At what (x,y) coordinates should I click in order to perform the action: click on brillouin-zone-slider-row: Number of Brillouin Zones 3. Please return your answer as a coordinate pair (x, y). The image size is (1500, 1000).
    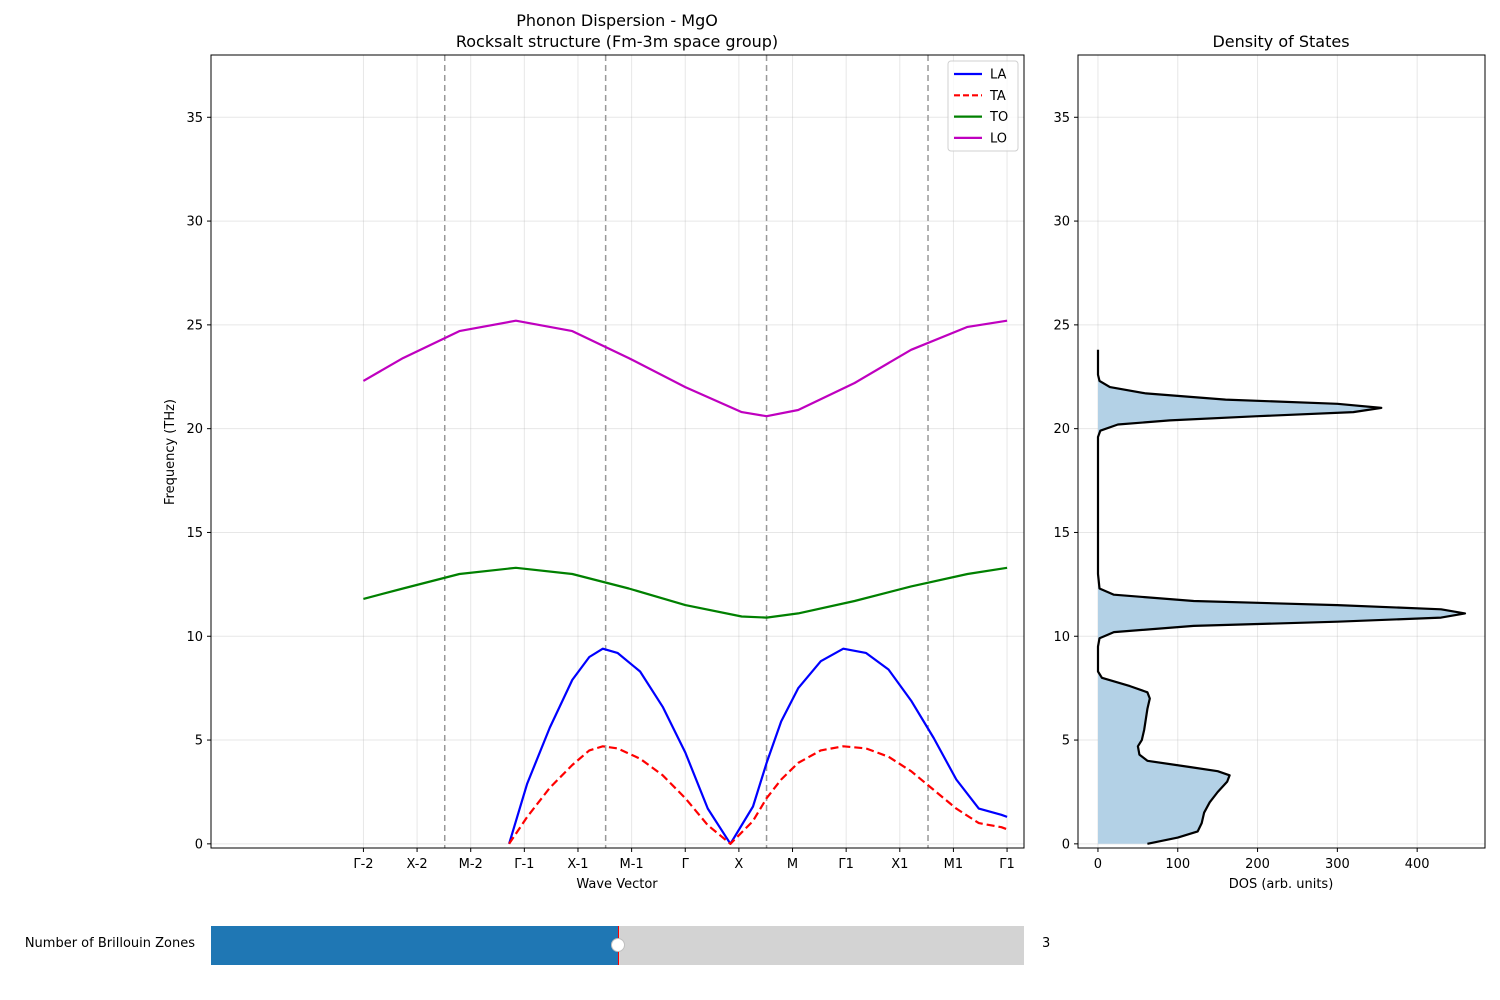
    Looking at the image, I should click on (750, 945).